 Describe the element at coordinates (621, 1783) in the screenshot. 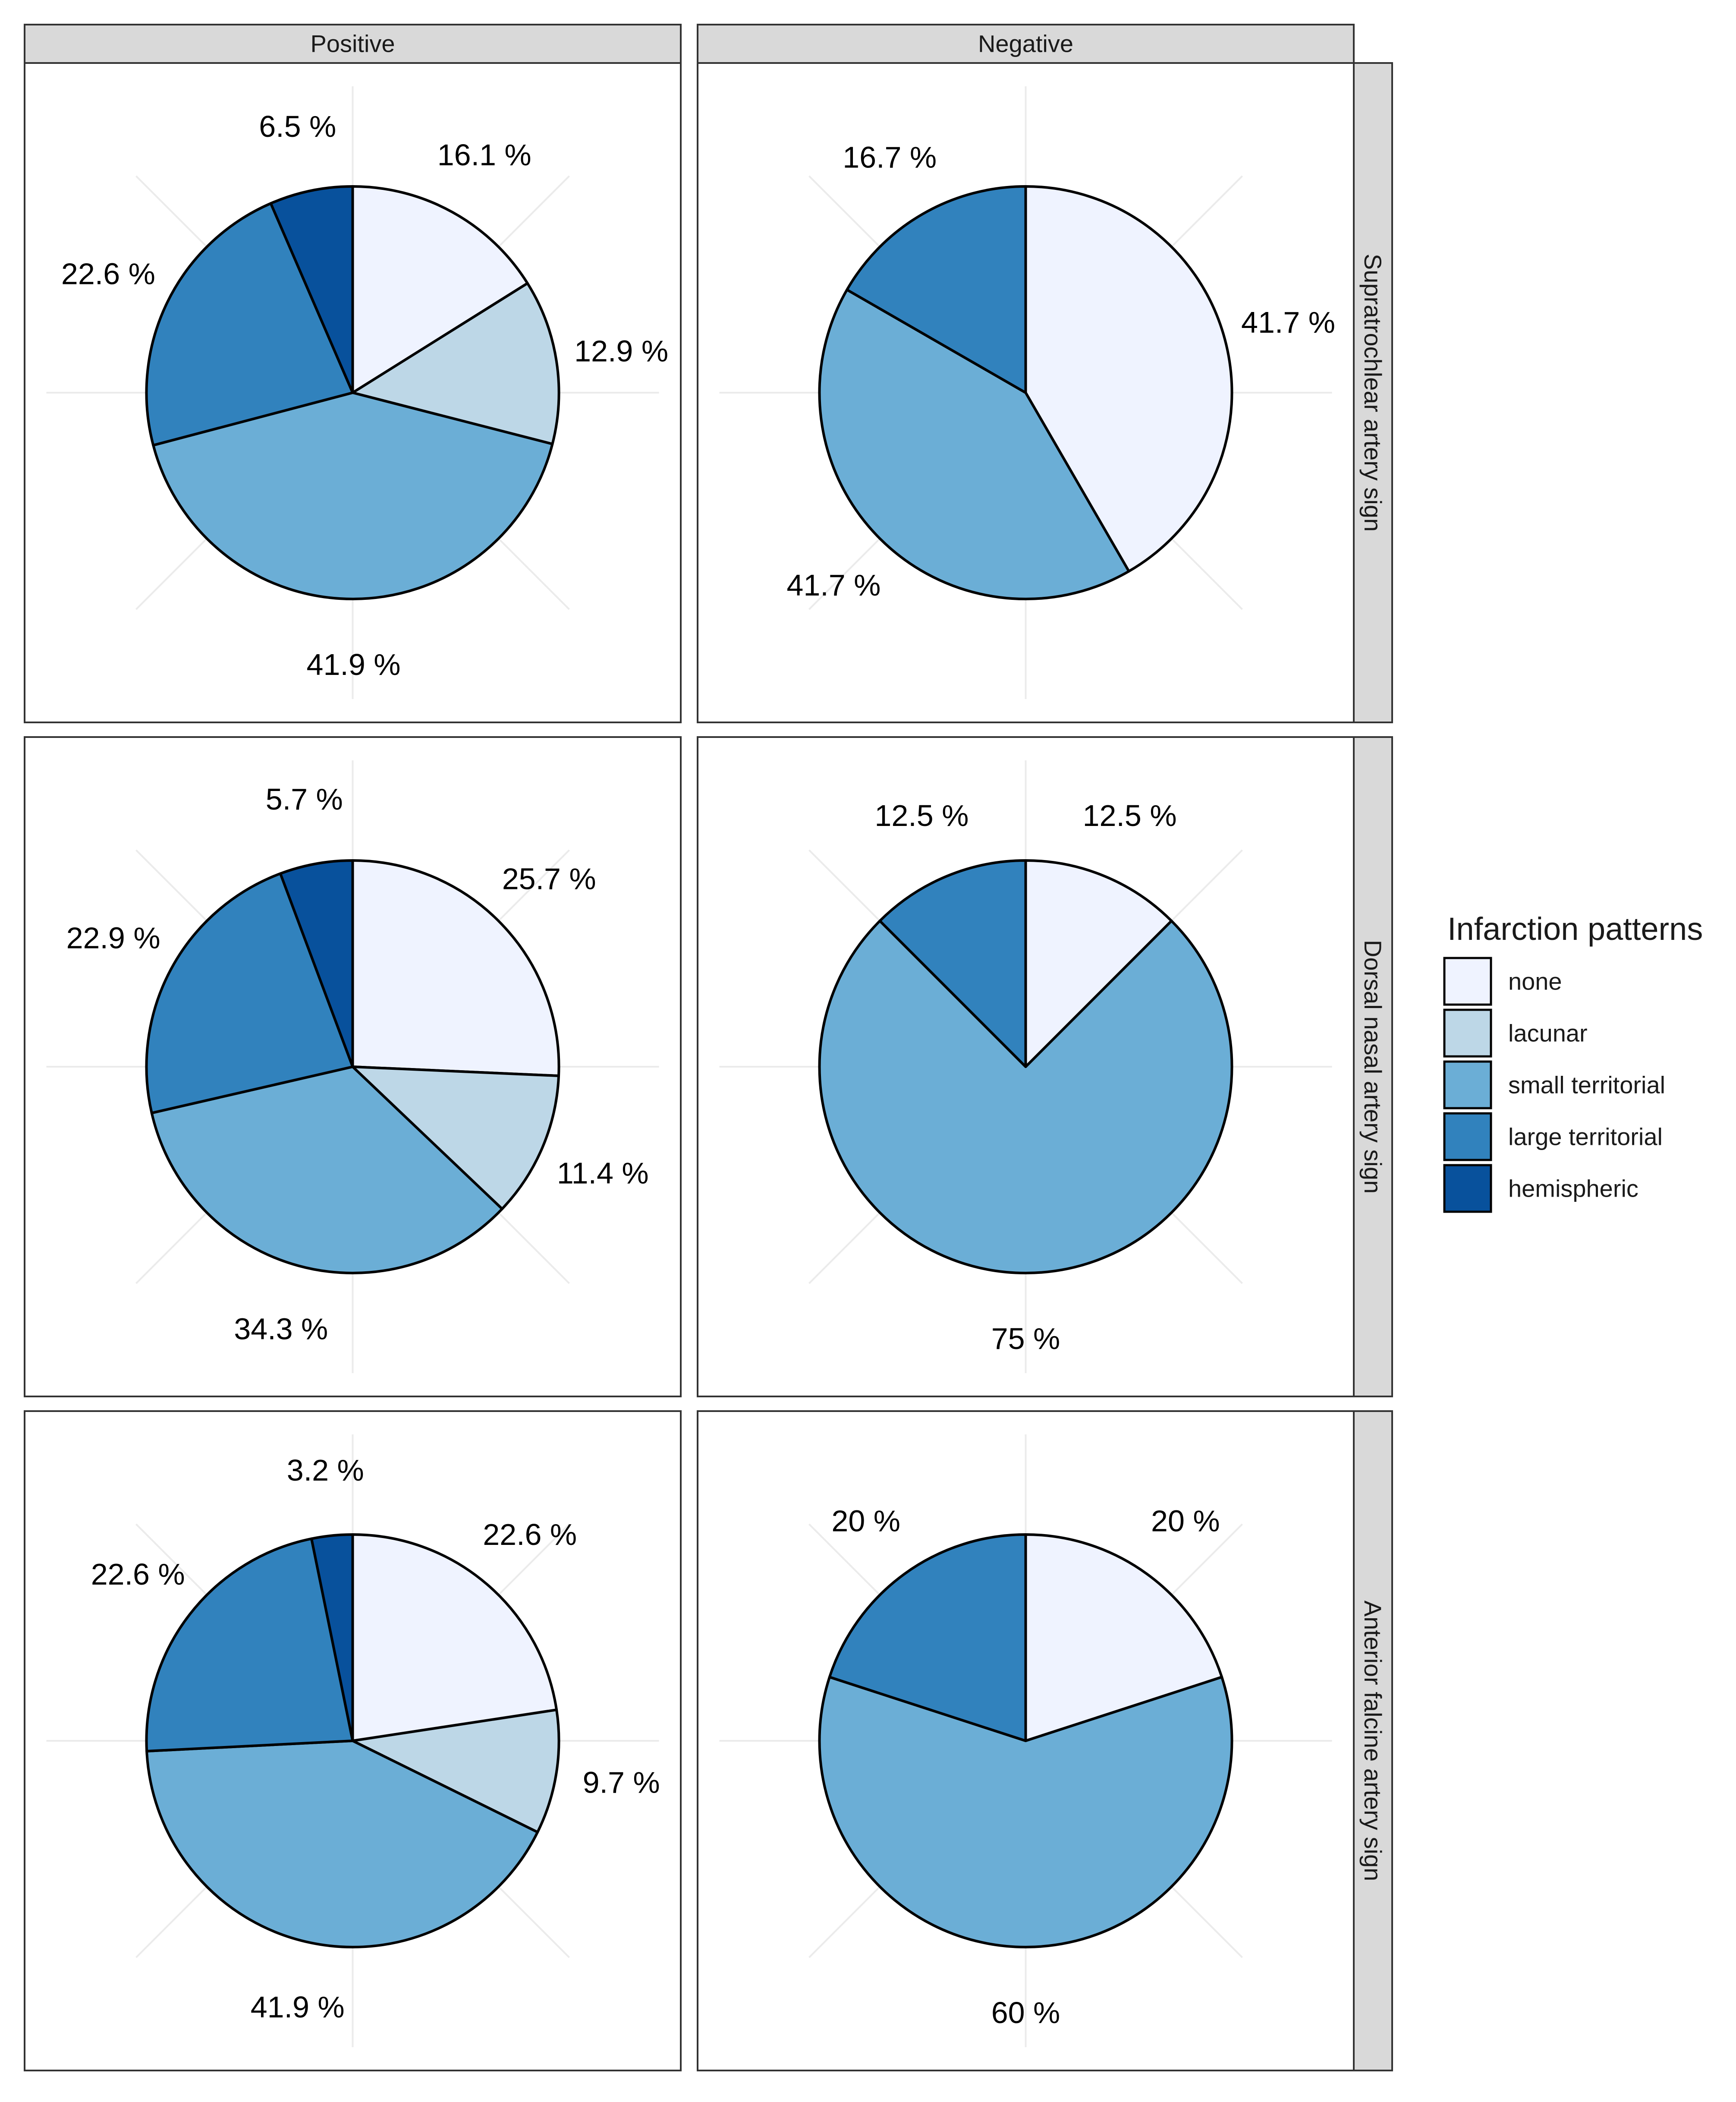

I see `slice-label-lacunar: 9.7 %` at that location.